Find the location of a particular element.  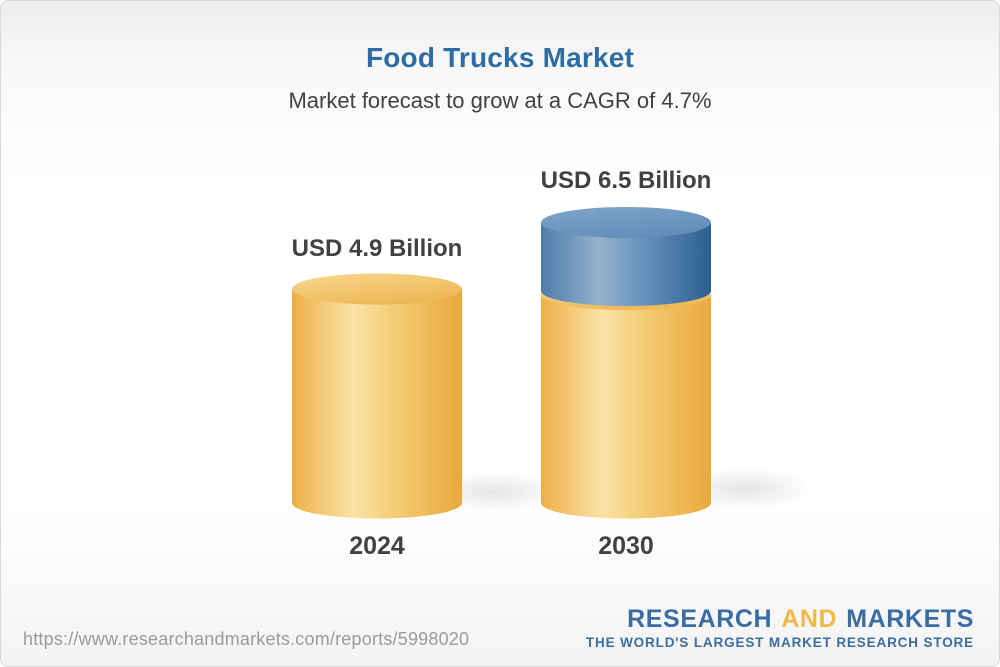

value-label-2030: USD 6.5 Billion is located at coordinates (626, 180).